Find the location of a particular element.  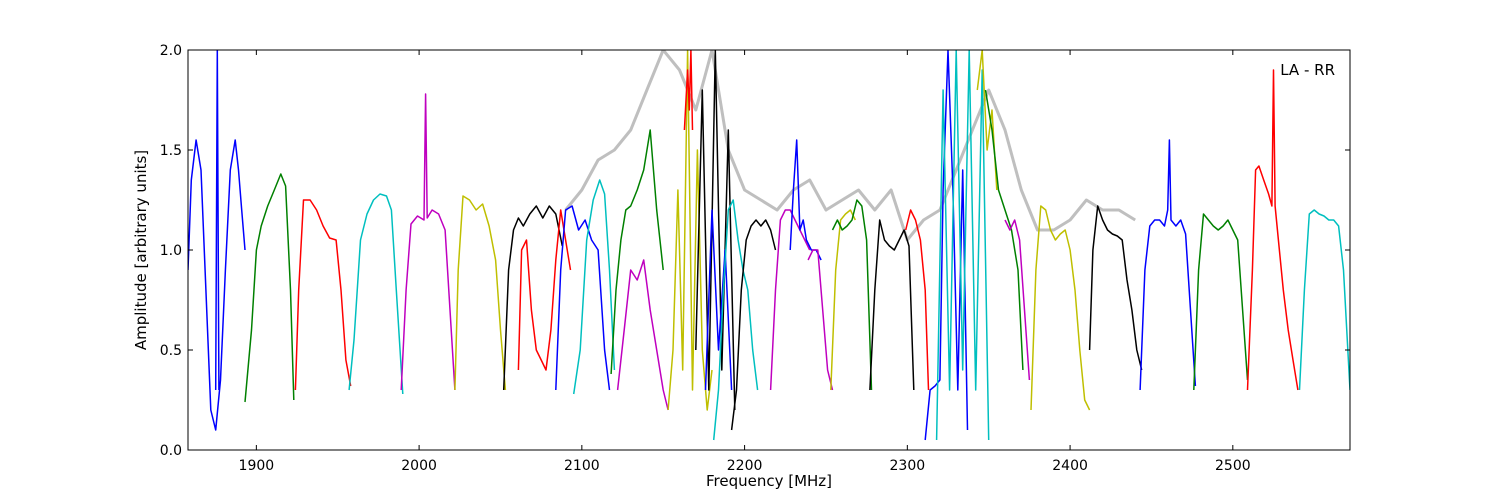

x-tick-label: 2400 is located at coordinates (1070, 466).